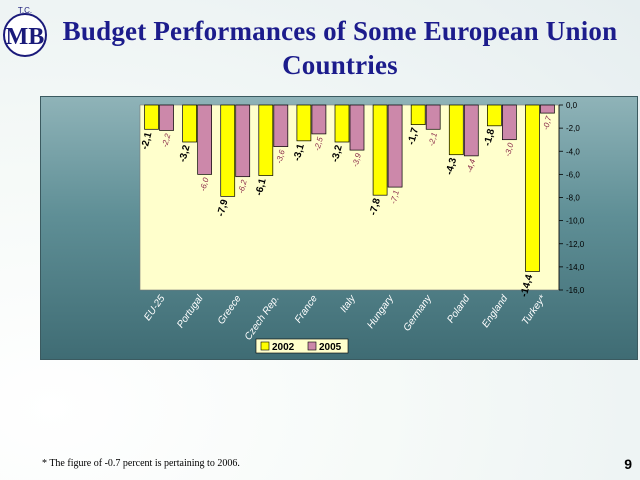 The height and width of the screenshot is (480, 640). Describe the element at coordinates (489, 137) in the screenshot. I see `data-label-2002: -1,8` at that location.